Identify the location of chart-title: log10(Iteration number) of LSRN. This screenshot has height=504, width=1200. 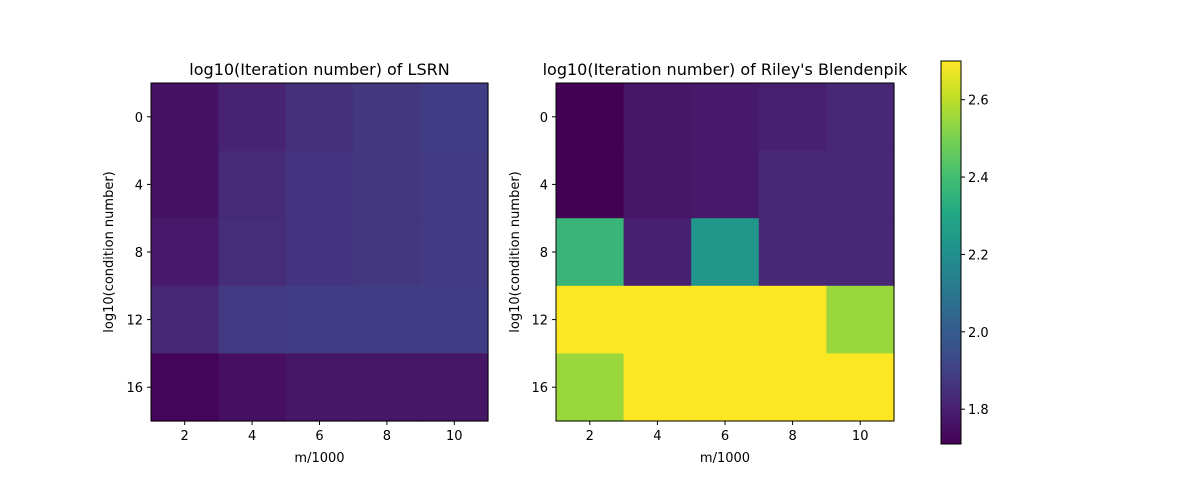
(319, 69).